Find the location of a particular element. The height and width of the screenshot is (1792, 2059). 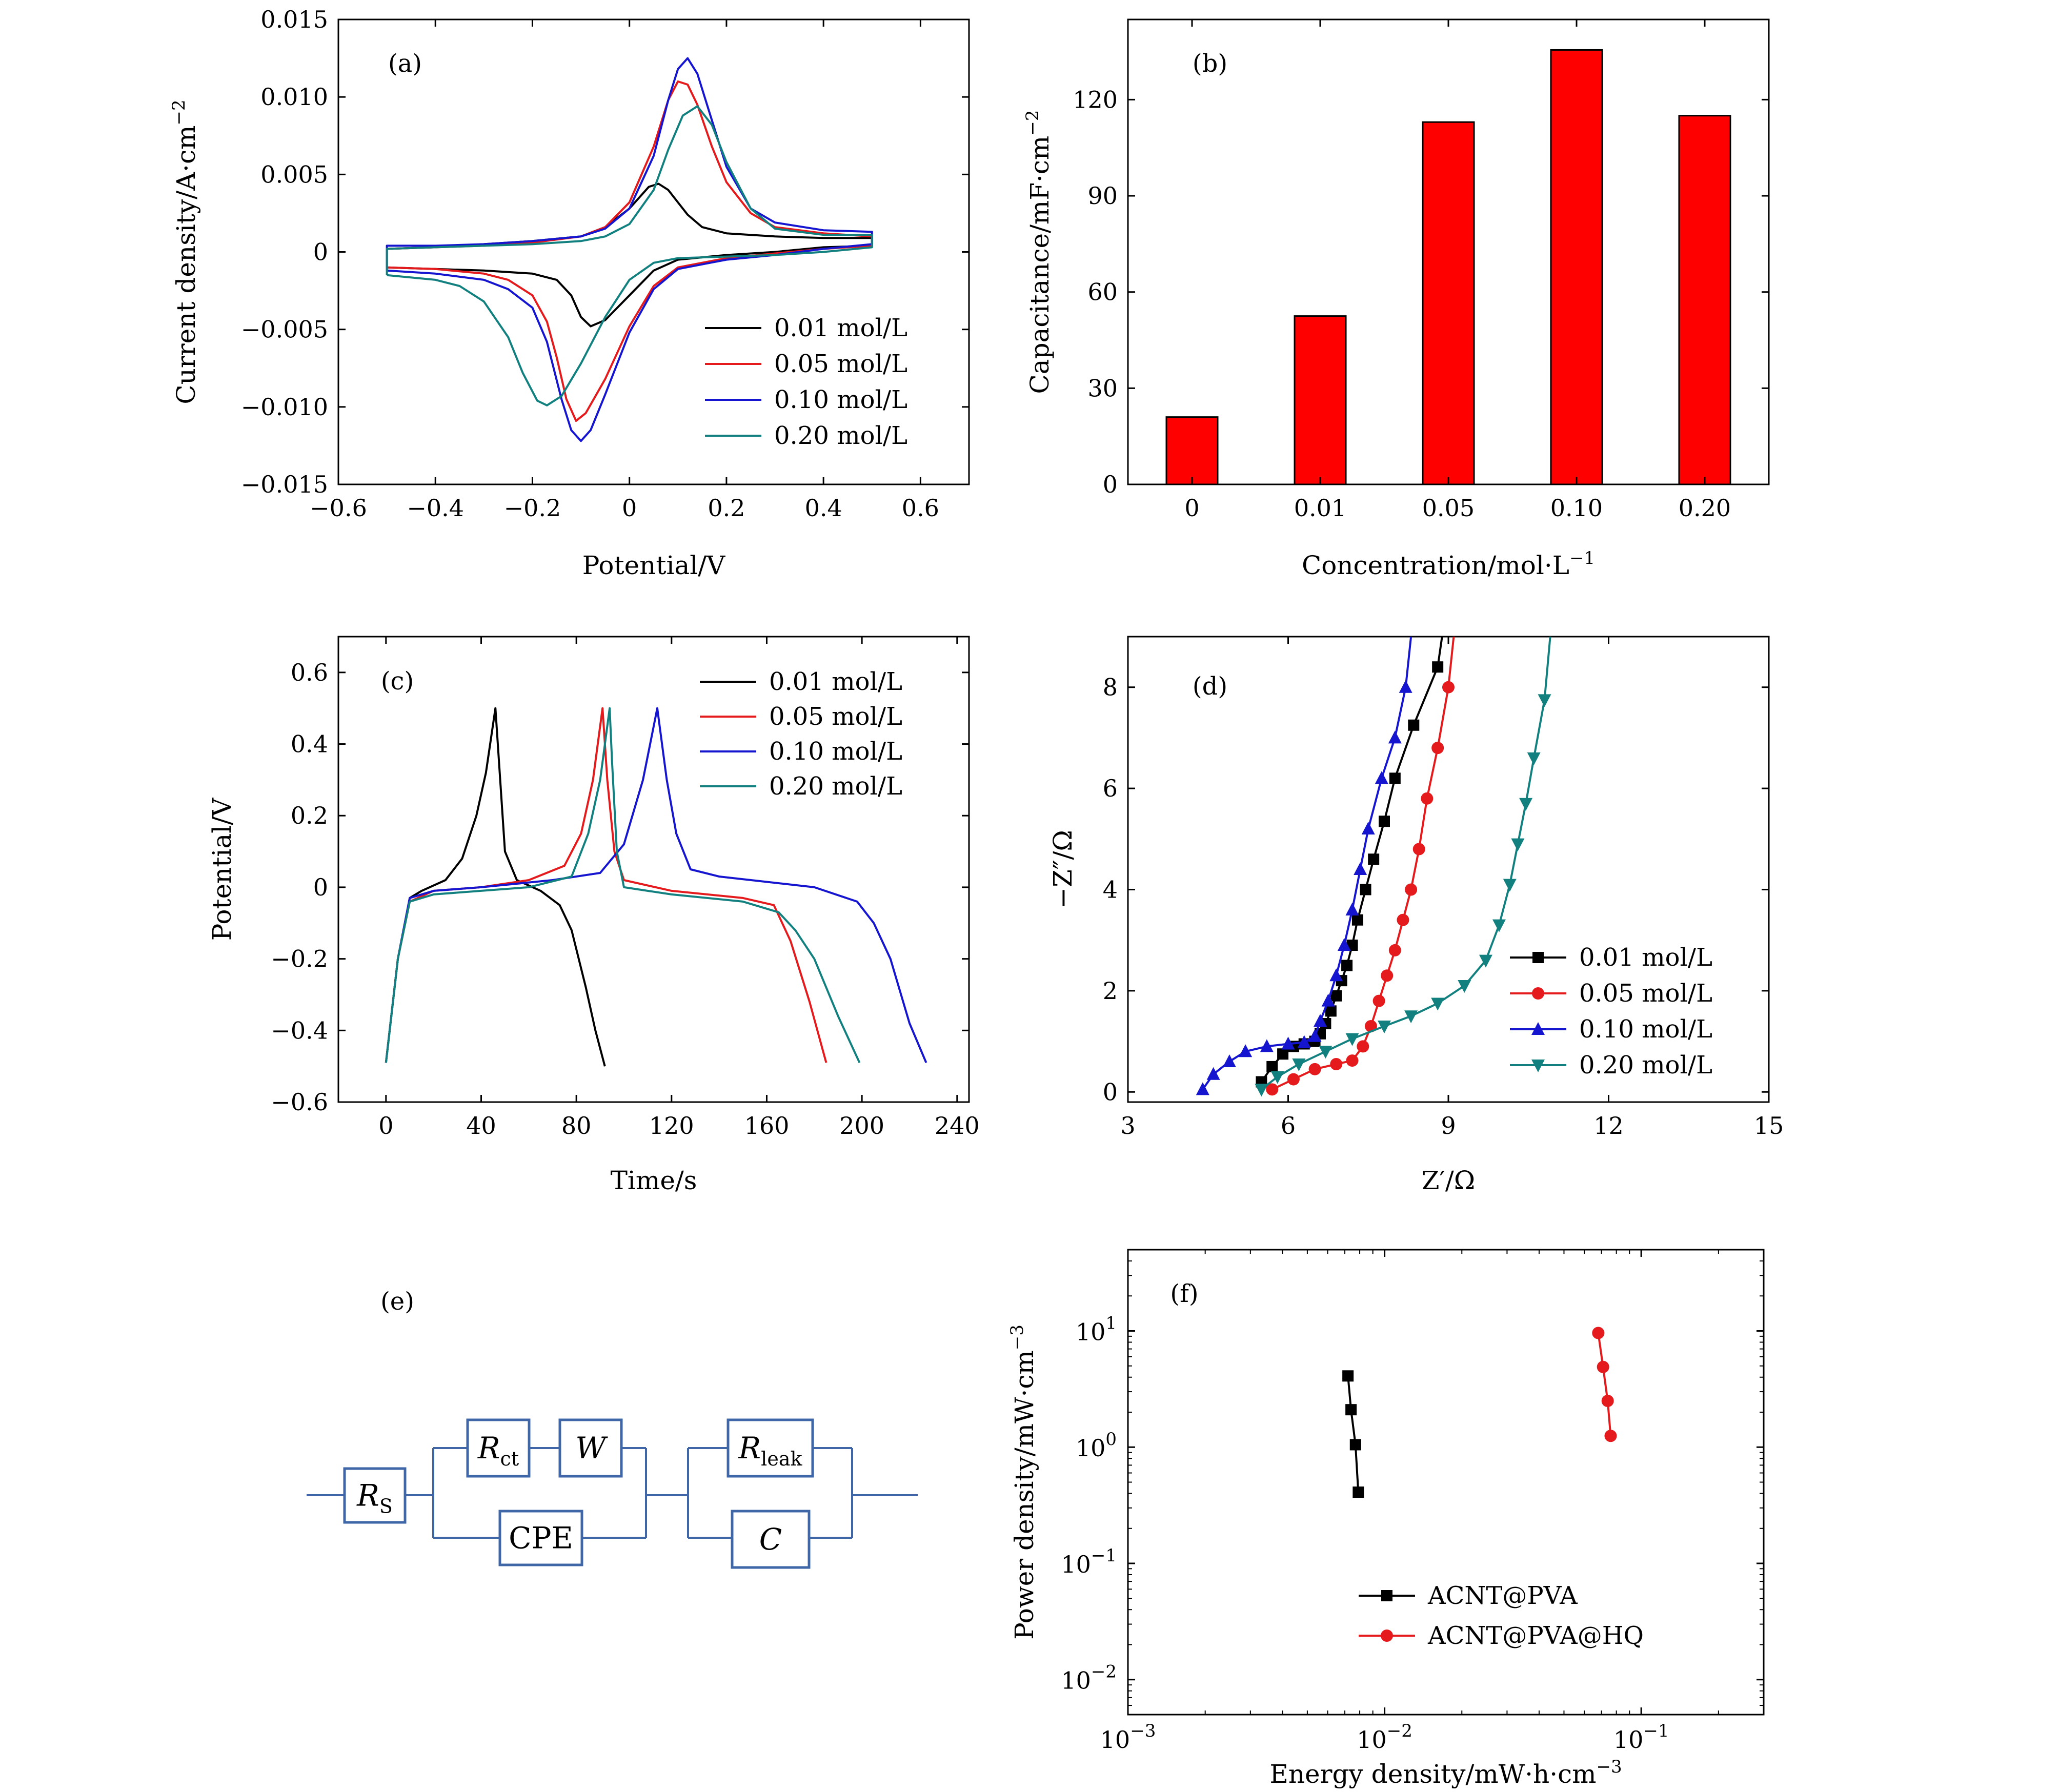

legend-label: ACNT@PVA is located at coordinates (1503, 1596).